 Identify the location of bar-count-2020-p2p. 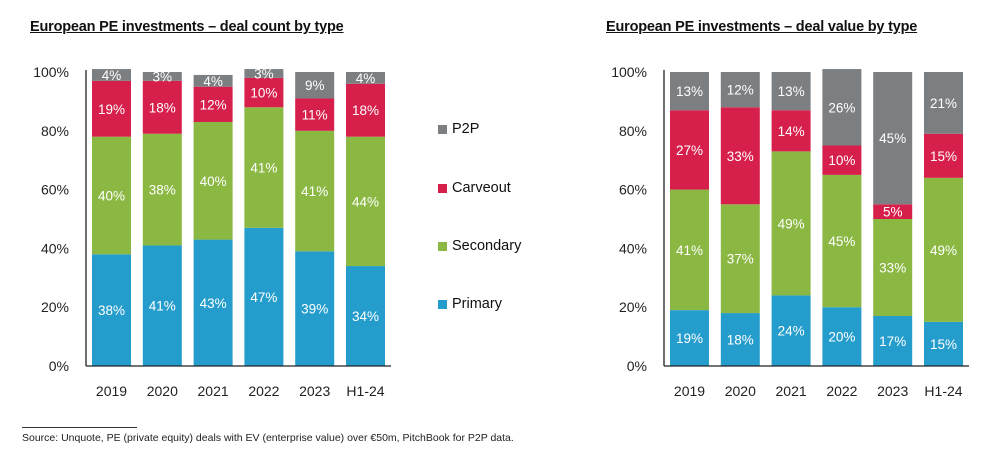
(162, 76).